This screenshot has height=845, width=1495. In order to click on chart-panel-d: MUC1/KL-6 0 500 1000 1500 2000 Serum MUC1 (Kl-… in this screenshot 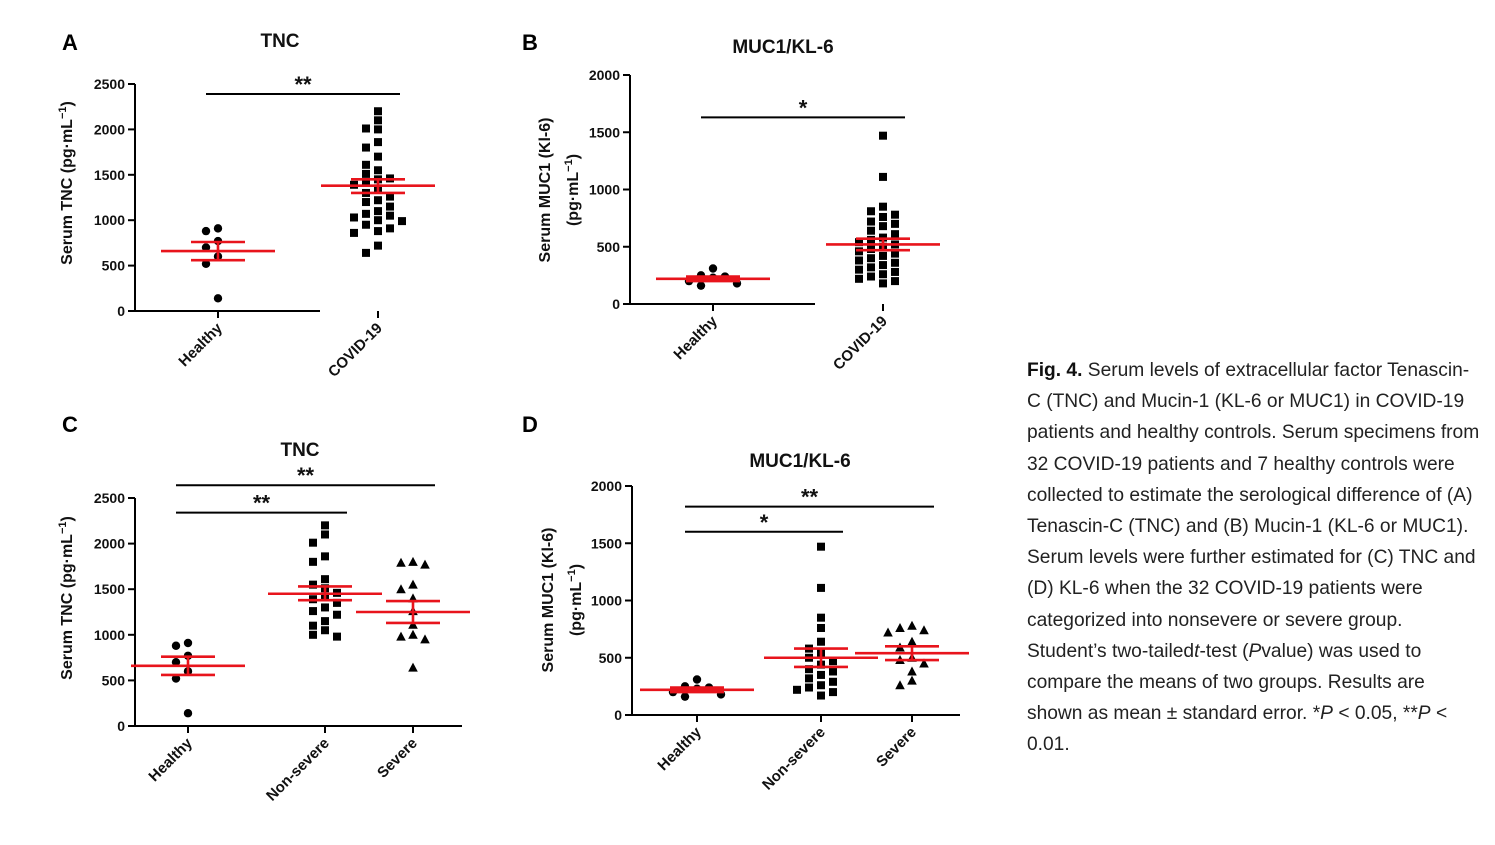, I will do `click(754, 622)`.